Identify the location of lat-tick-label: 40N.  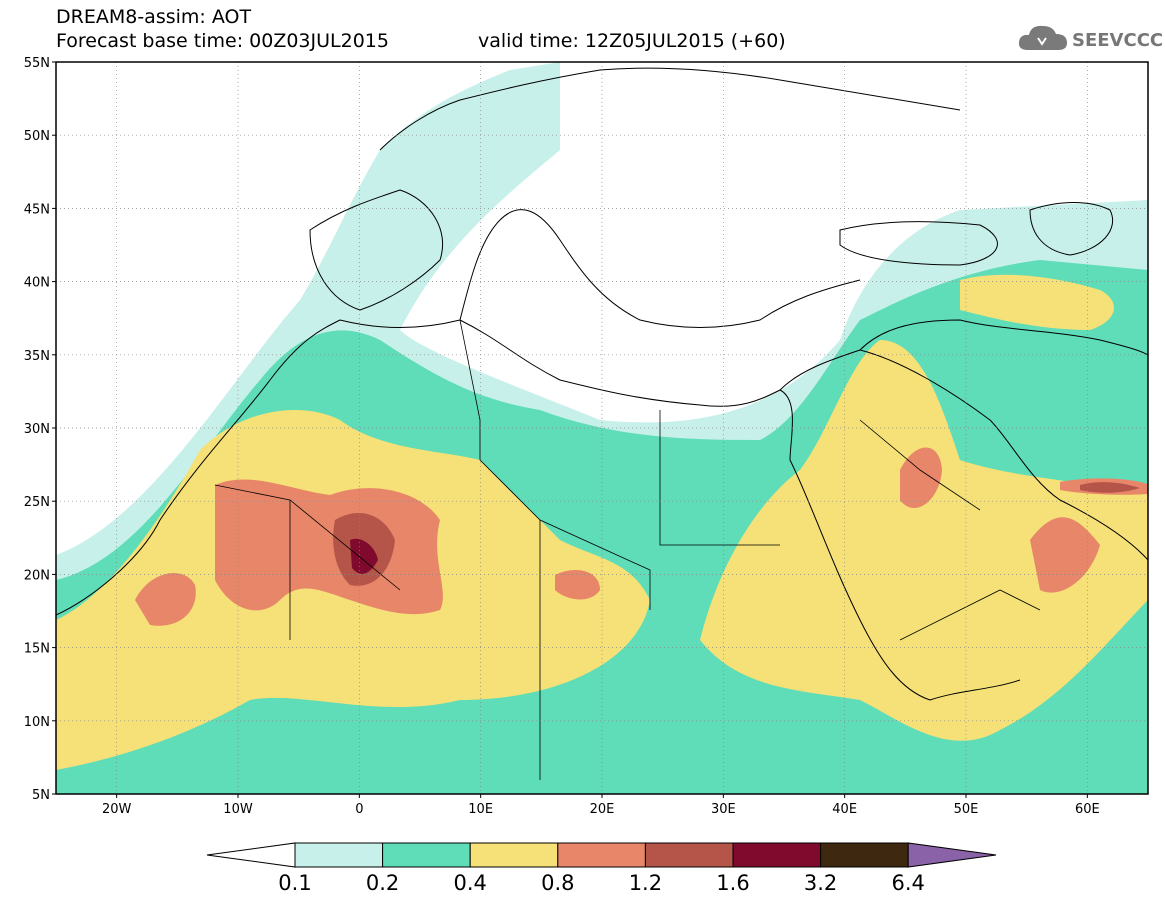
(37, 283).